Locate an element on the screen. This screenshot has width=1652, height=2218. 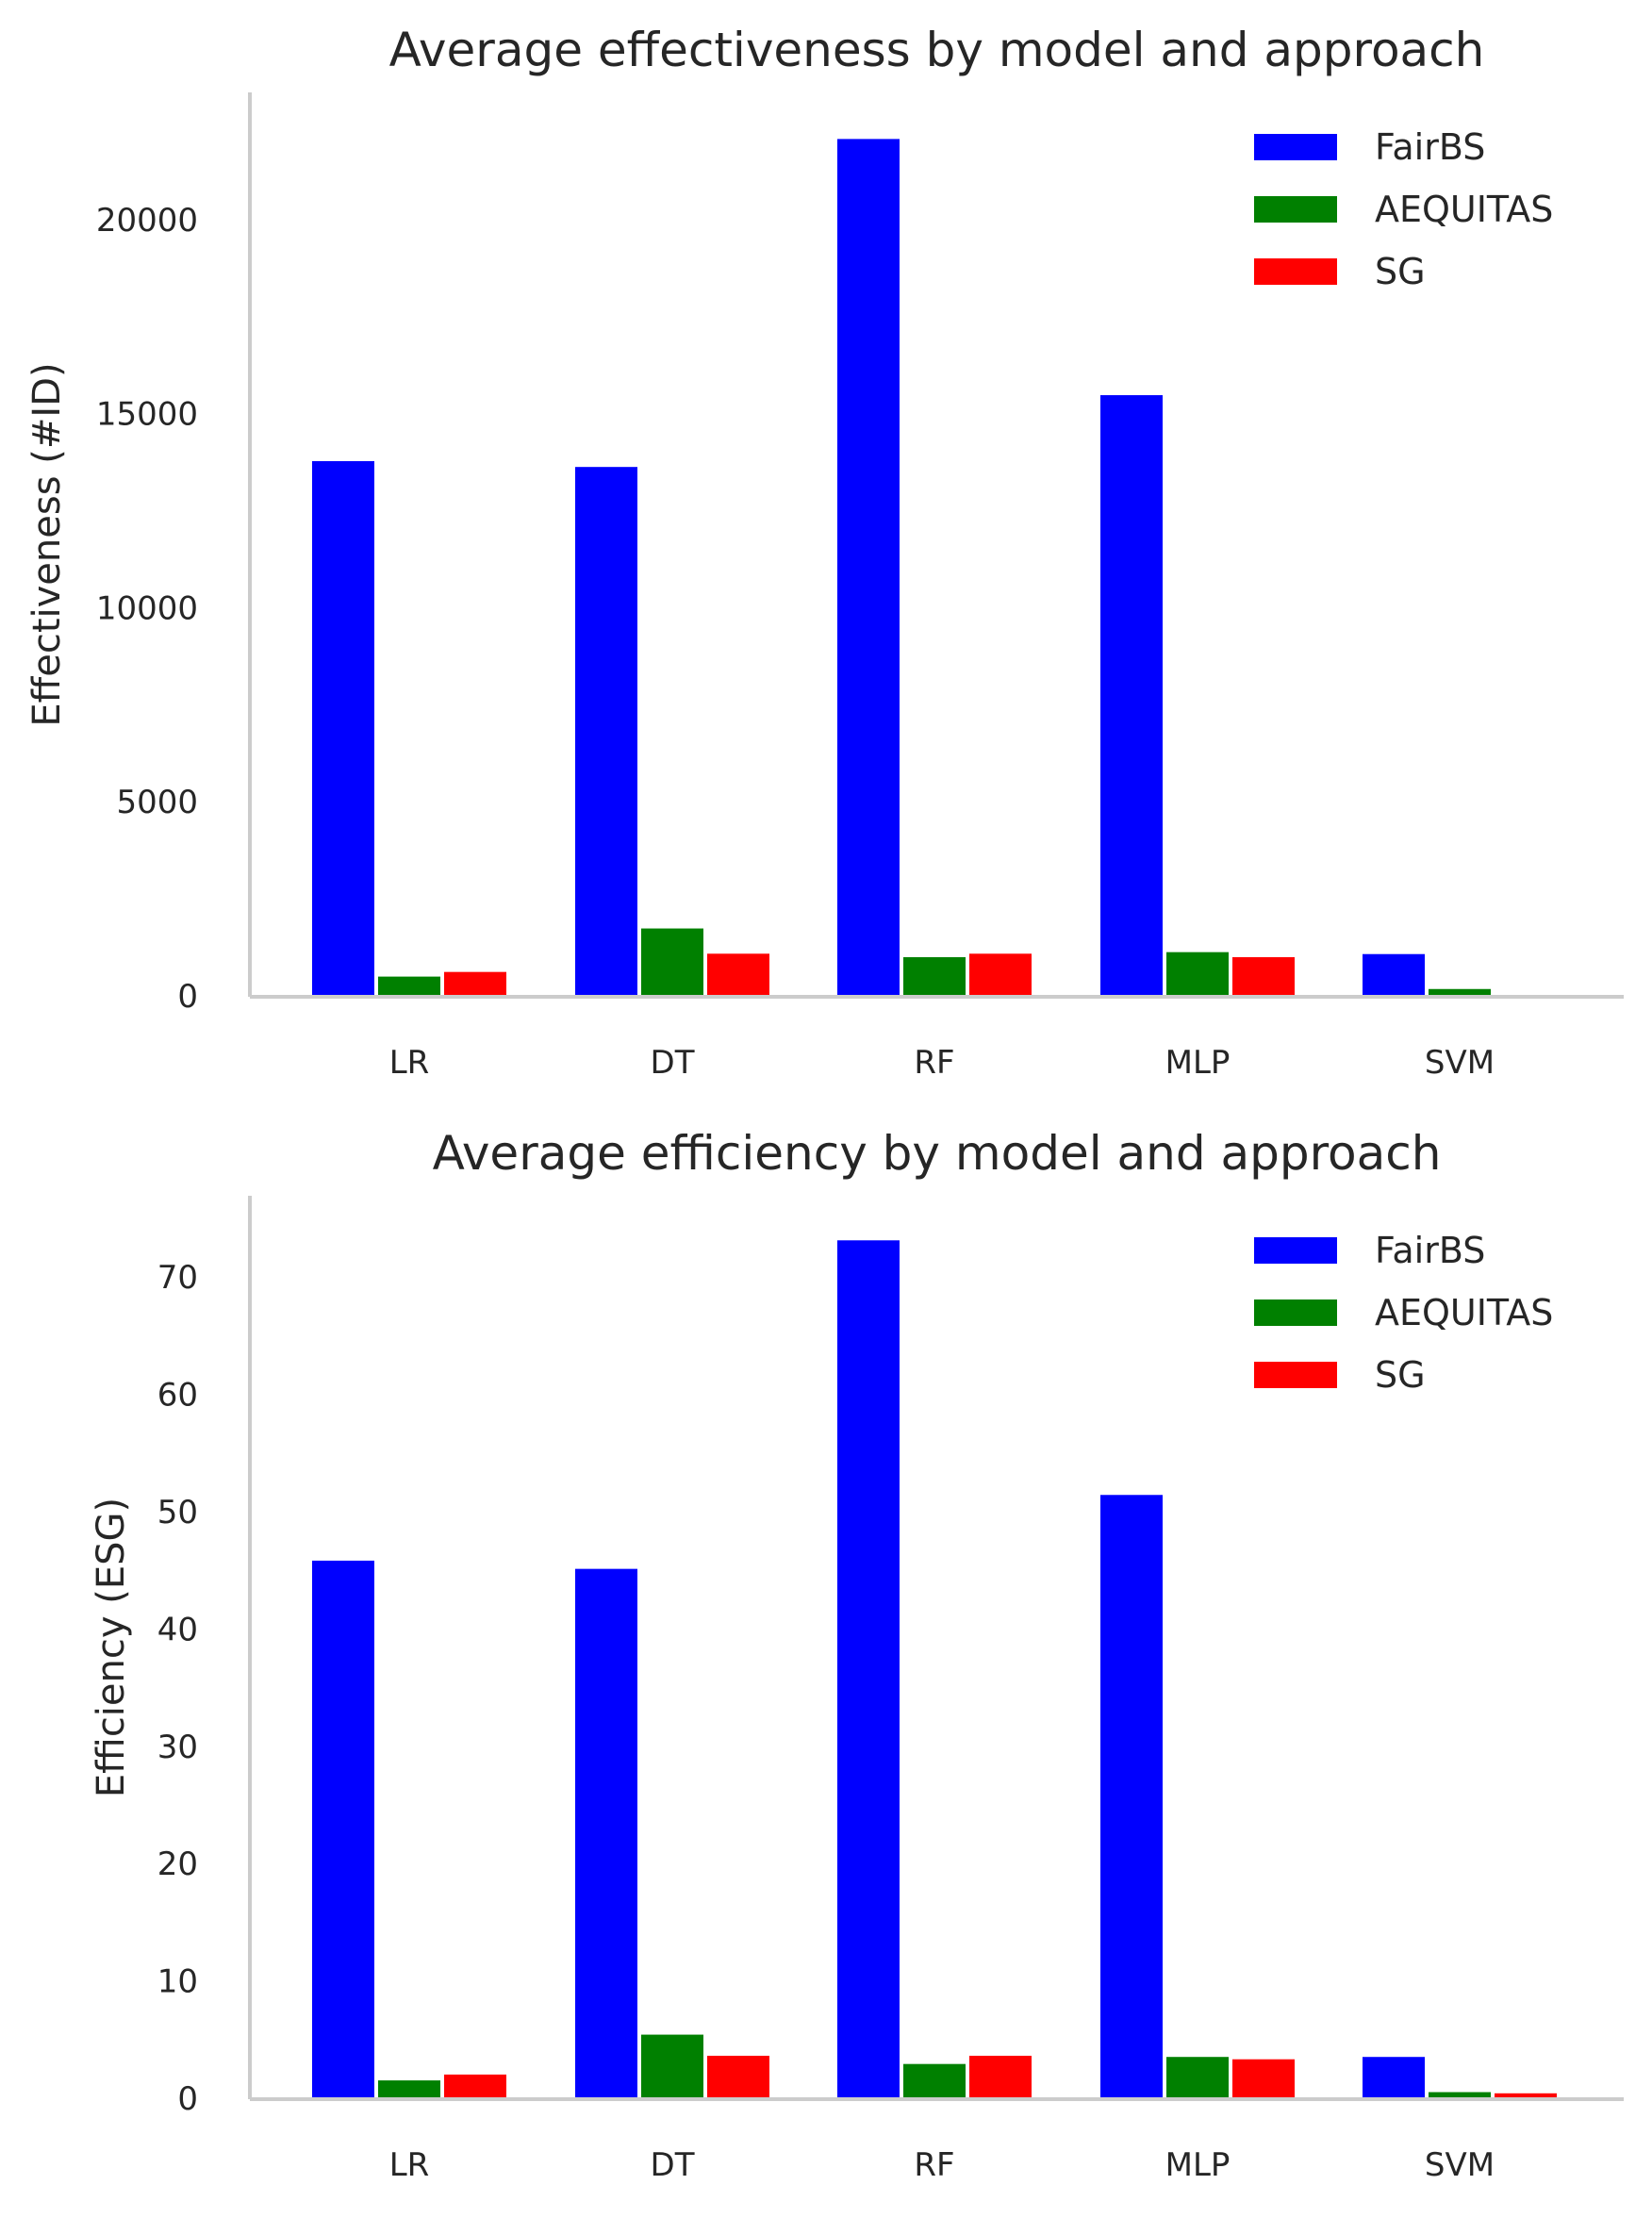
y-tick-label: 20 is located at coordinates (177, 1865).